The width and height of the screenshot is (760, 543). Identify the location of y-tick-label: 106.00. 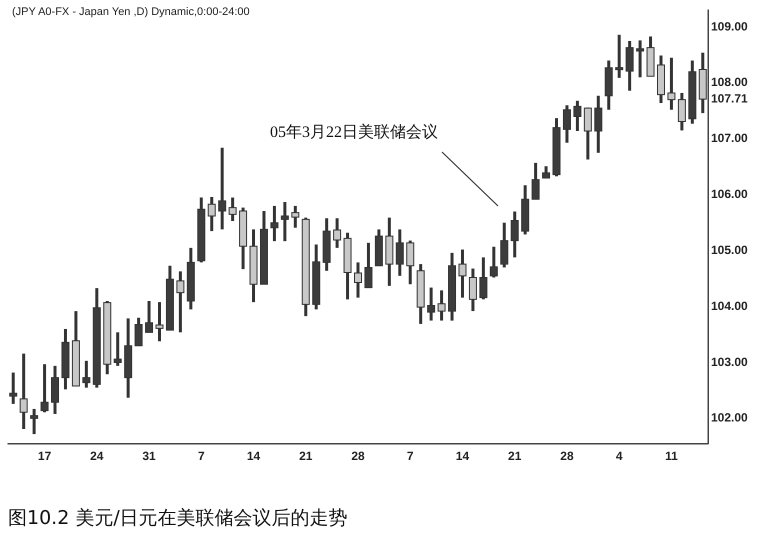
(729, 194).